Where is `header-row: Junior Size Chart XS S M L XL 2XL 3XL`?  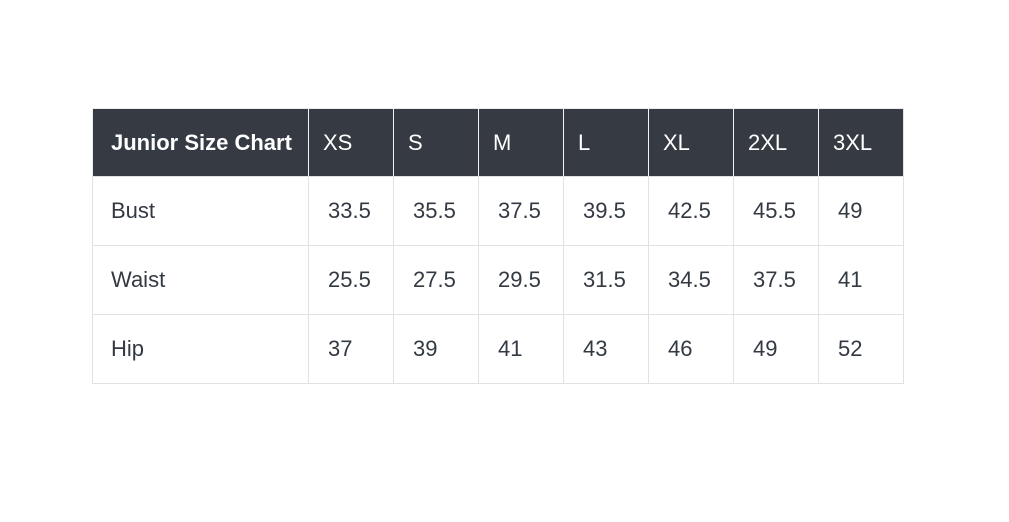 header-row: Junior Size Chart XS S M L XL 2XL 3XL is located at coordinates (498, 142).